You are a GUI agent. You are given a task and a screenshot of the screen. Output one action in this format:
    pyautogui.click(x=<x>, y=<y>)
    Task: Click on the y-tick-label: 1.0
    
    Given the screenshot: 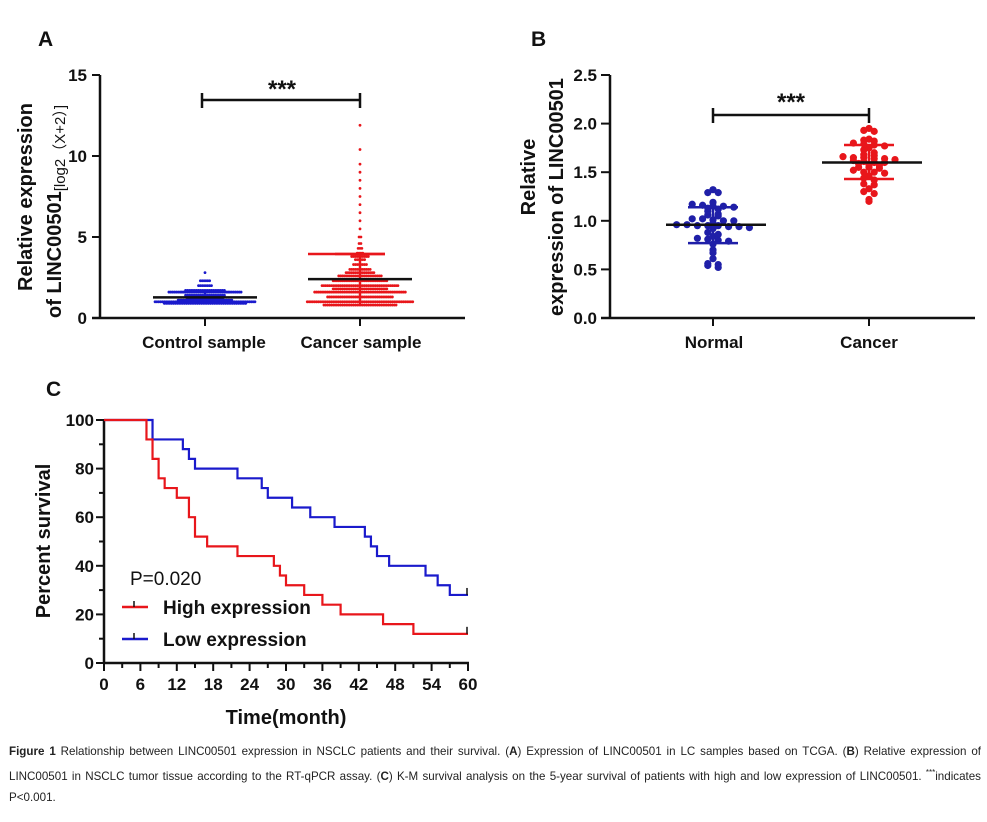 What is the action you would take?
    pyautogui.click(x=585, y=221)
    